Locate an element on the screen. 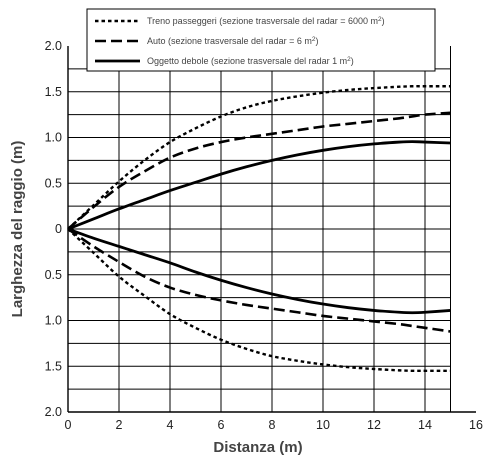 The image size is (485, 457). x-tick-label-4: 4 is located at coordinates (170, 425).